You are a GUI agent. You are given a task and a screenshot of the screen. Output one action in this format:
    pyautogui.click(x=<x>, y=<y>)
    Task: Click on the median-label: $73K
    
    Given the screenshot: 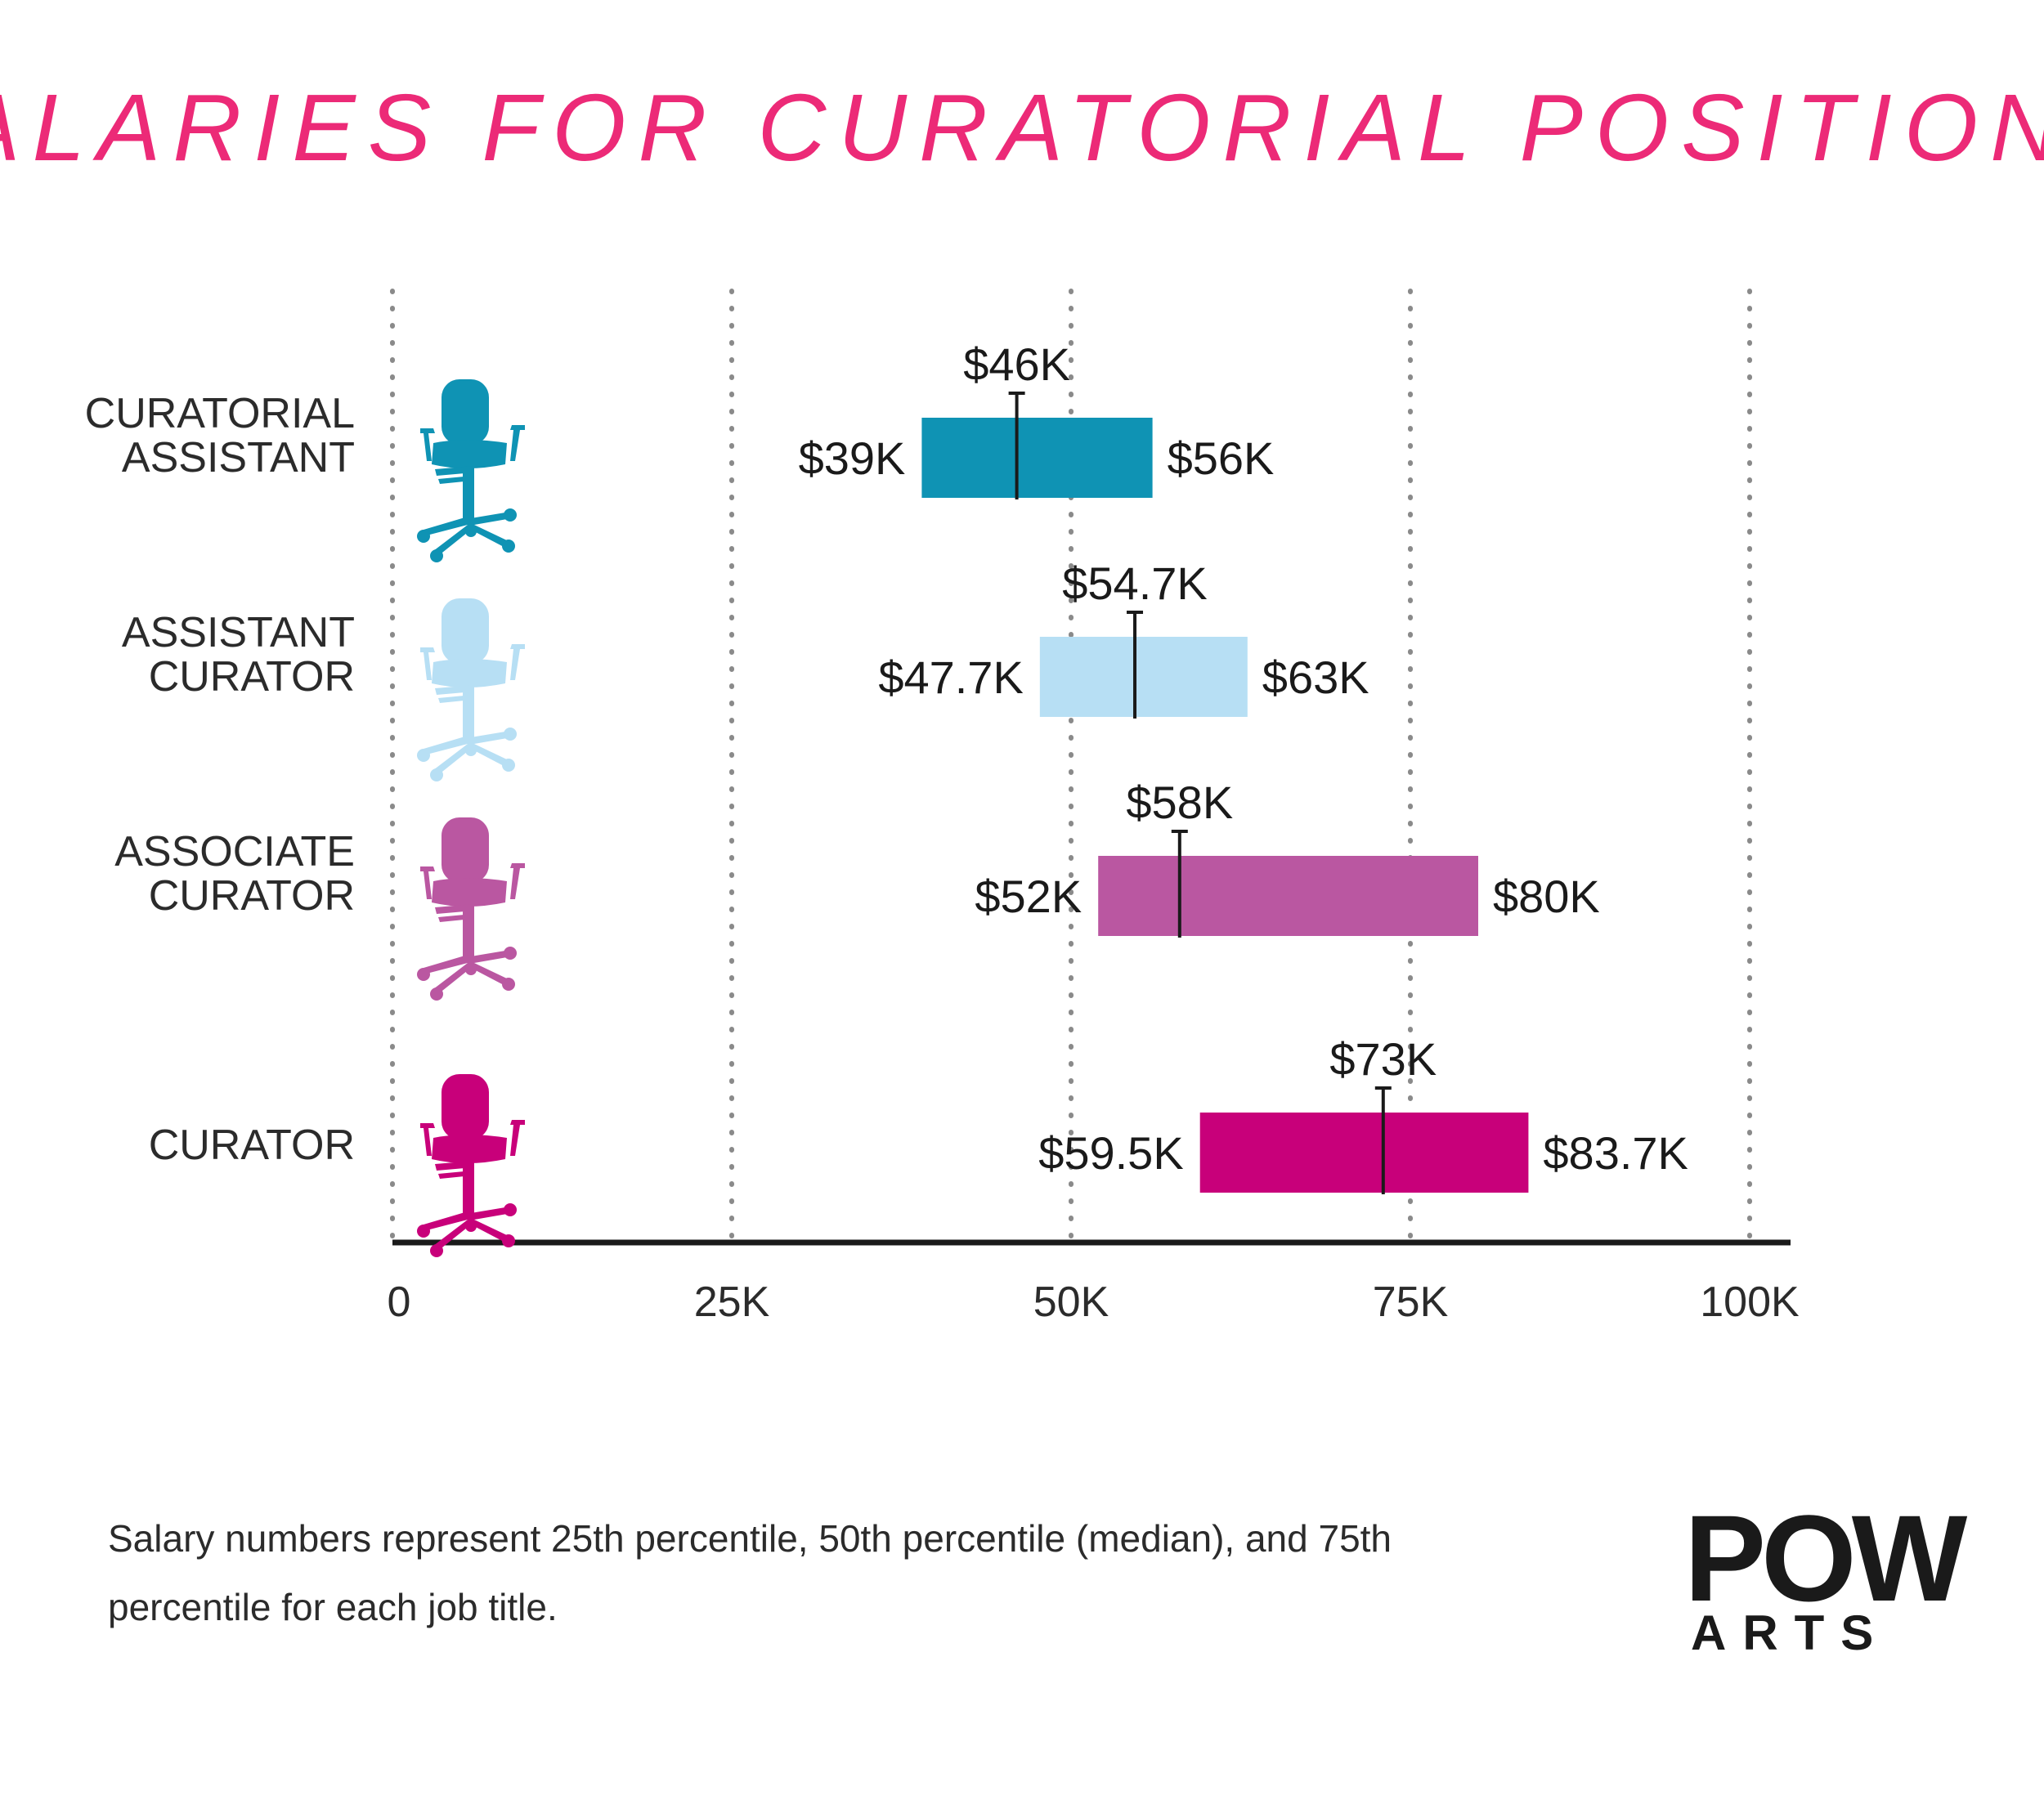 What is the action you would take?
    pyautogui.click(x=1383, y=1059)
    